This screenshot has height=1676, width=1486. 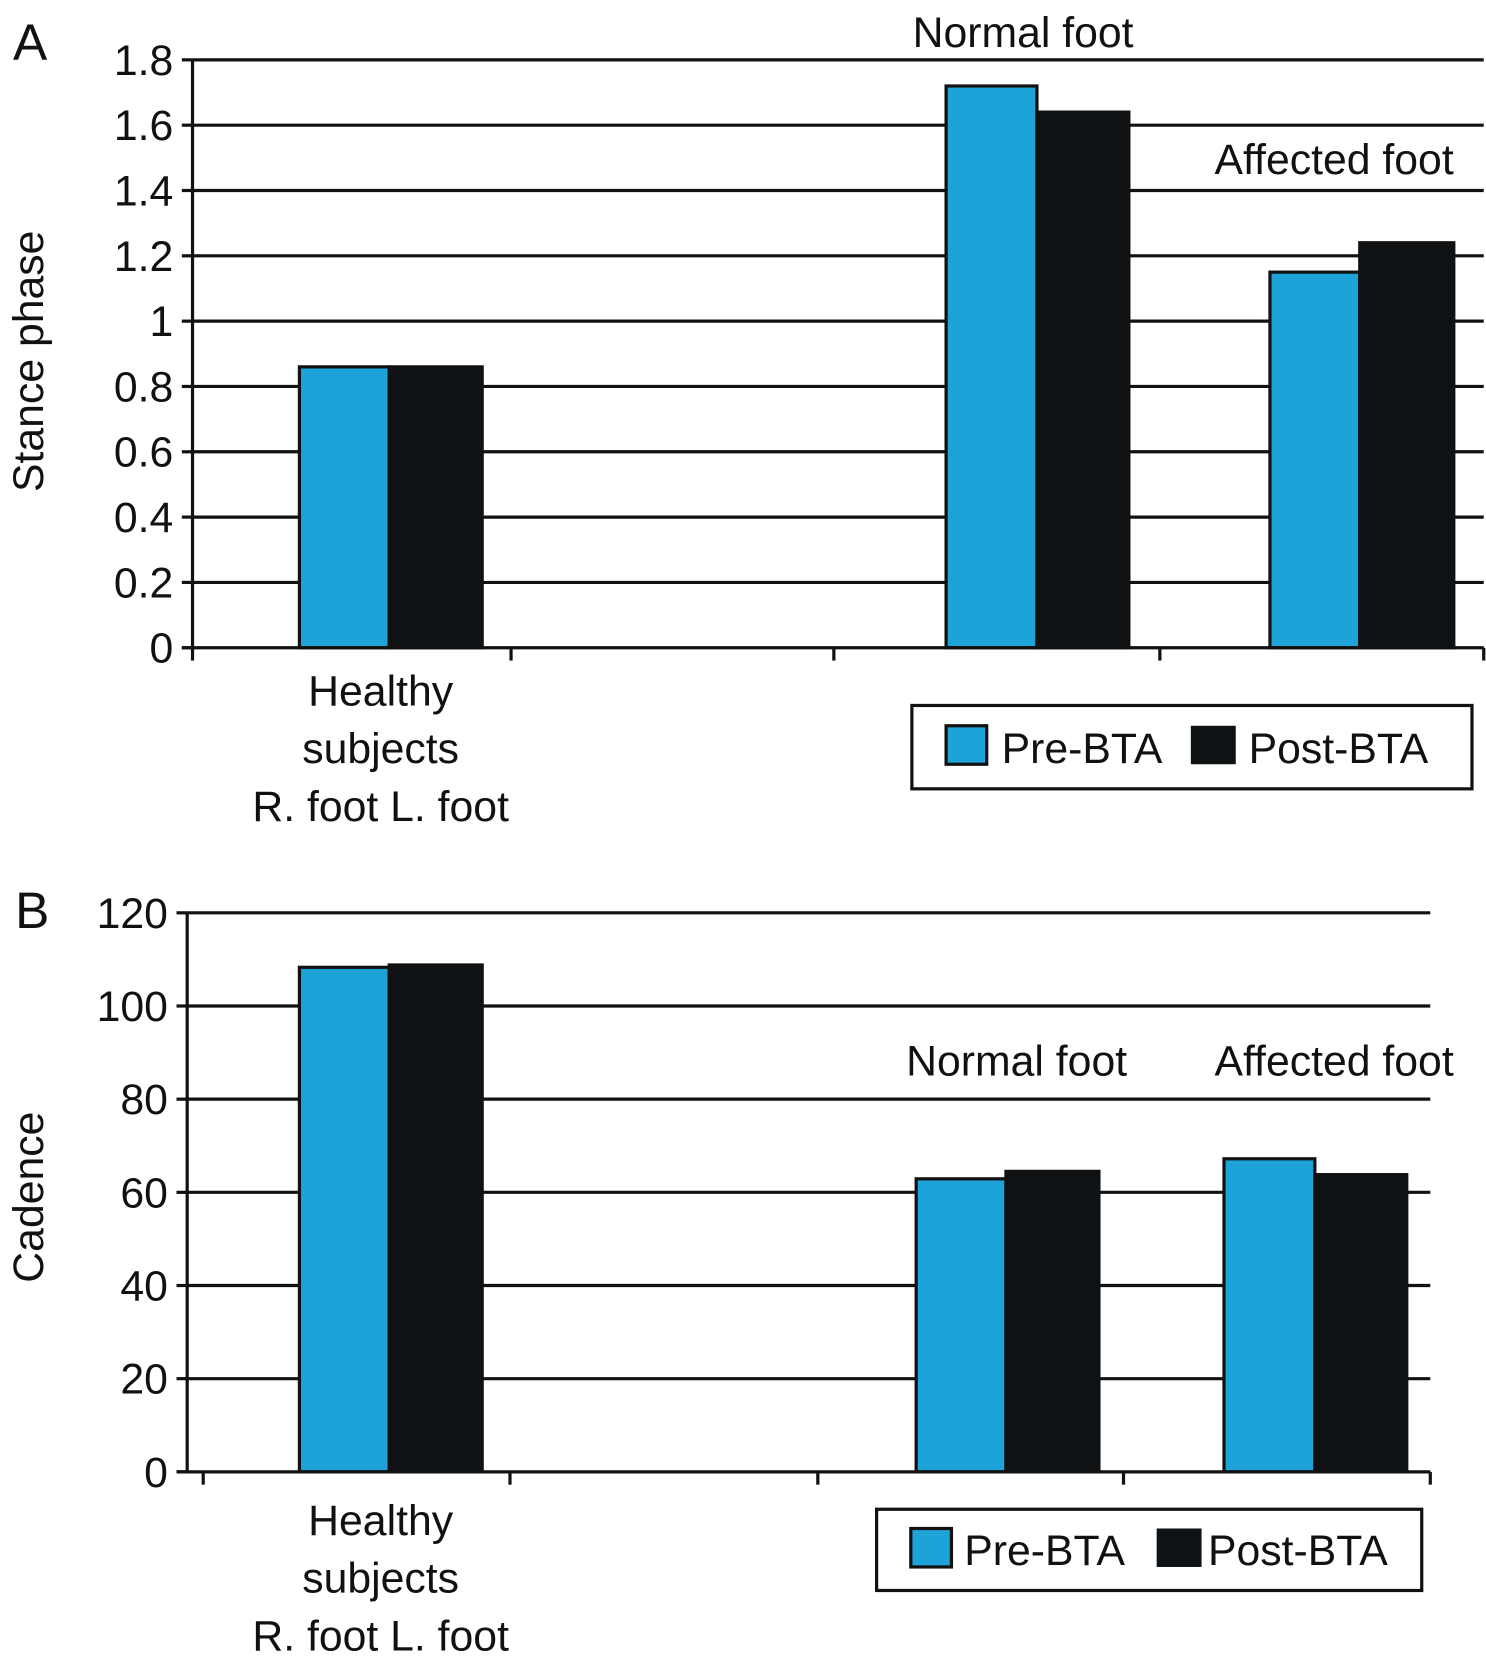 I want to click on legend-box-b, so click(x=1149, y=1550).